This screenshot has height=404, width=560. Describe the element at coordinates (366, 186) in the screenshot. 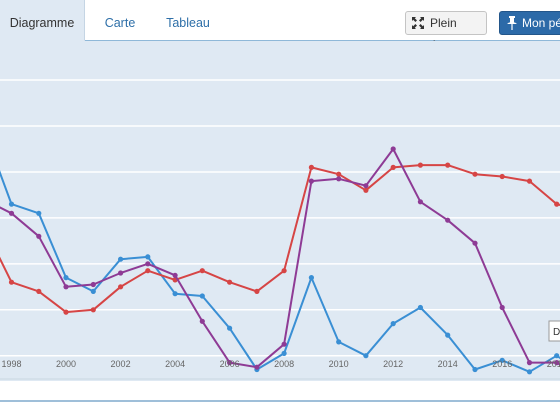

I see `series-2-point-2011` at that location.